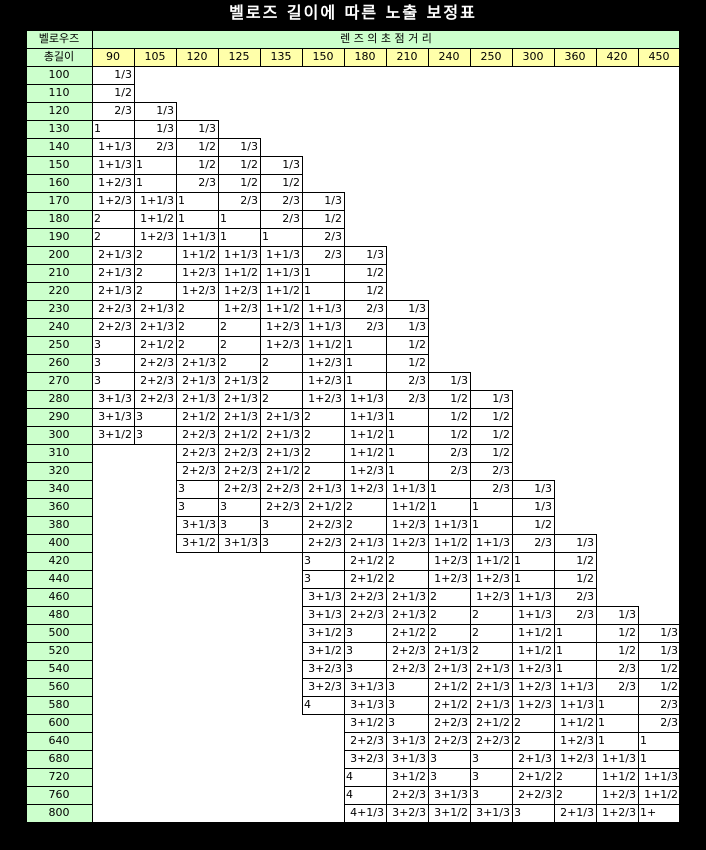 The height and width of the screenshot is (850, 706). Describe the element at coordinates (281, 345) in the screenshot. I see `table-cell: 1+2/3` at that location.